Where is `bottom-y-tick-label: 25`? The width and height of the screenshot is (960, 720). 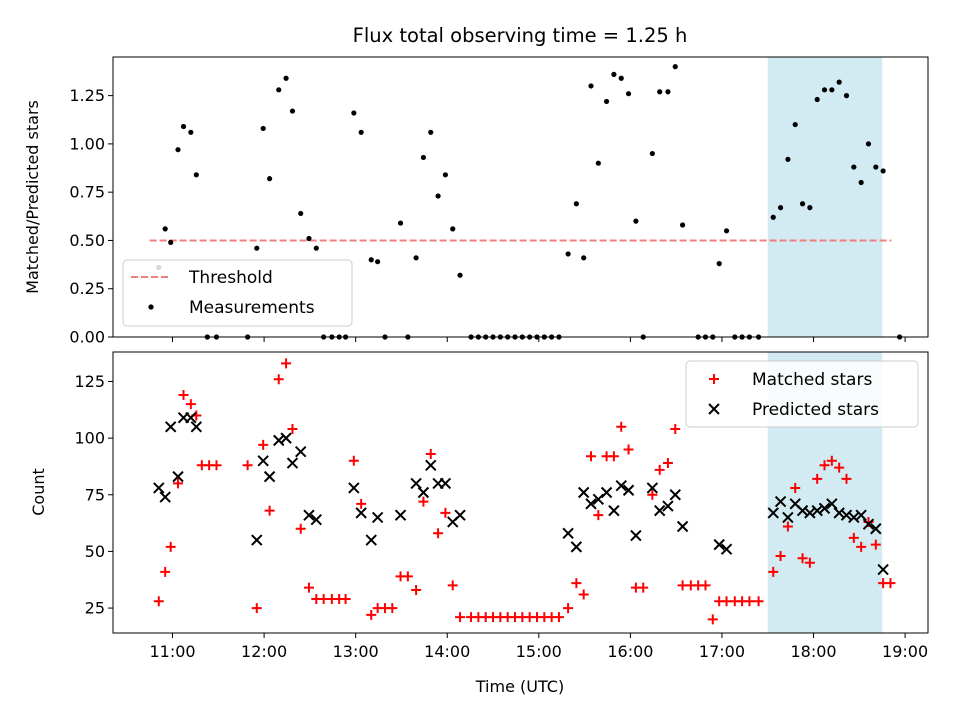 bottom-y-tick-label: 25 is located at coordinates (95, 608).